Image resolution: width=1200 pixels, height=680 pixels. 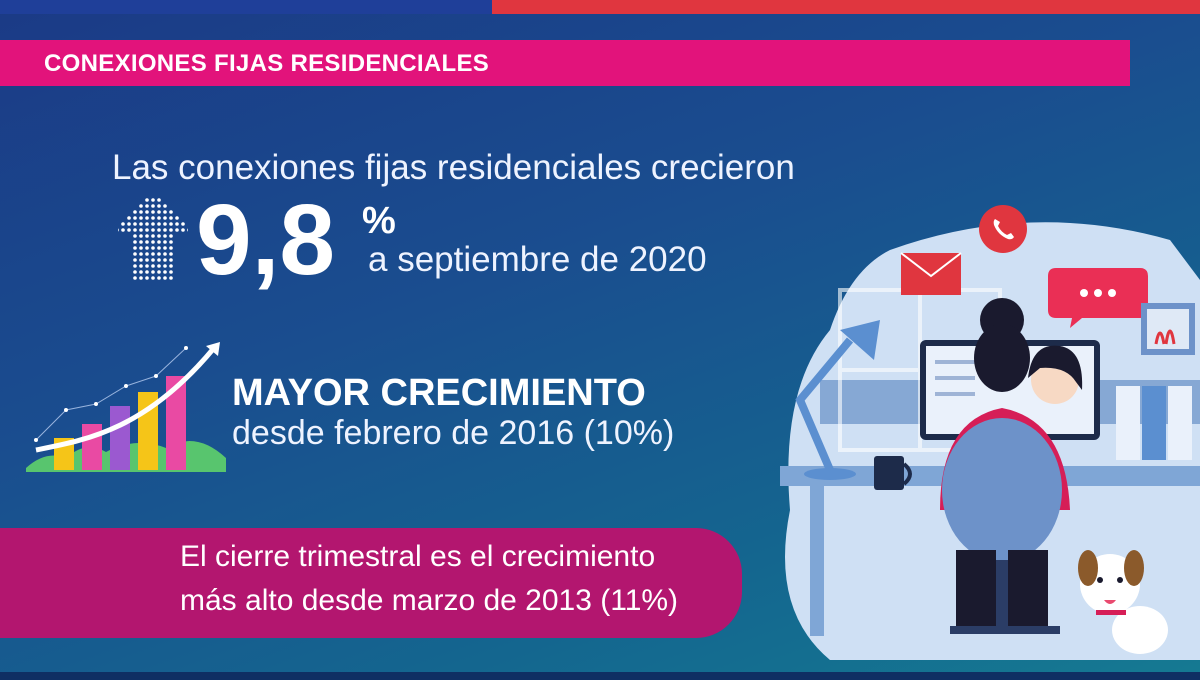 I want to click on desk-lamp-icon, so click(x=837, y=400).